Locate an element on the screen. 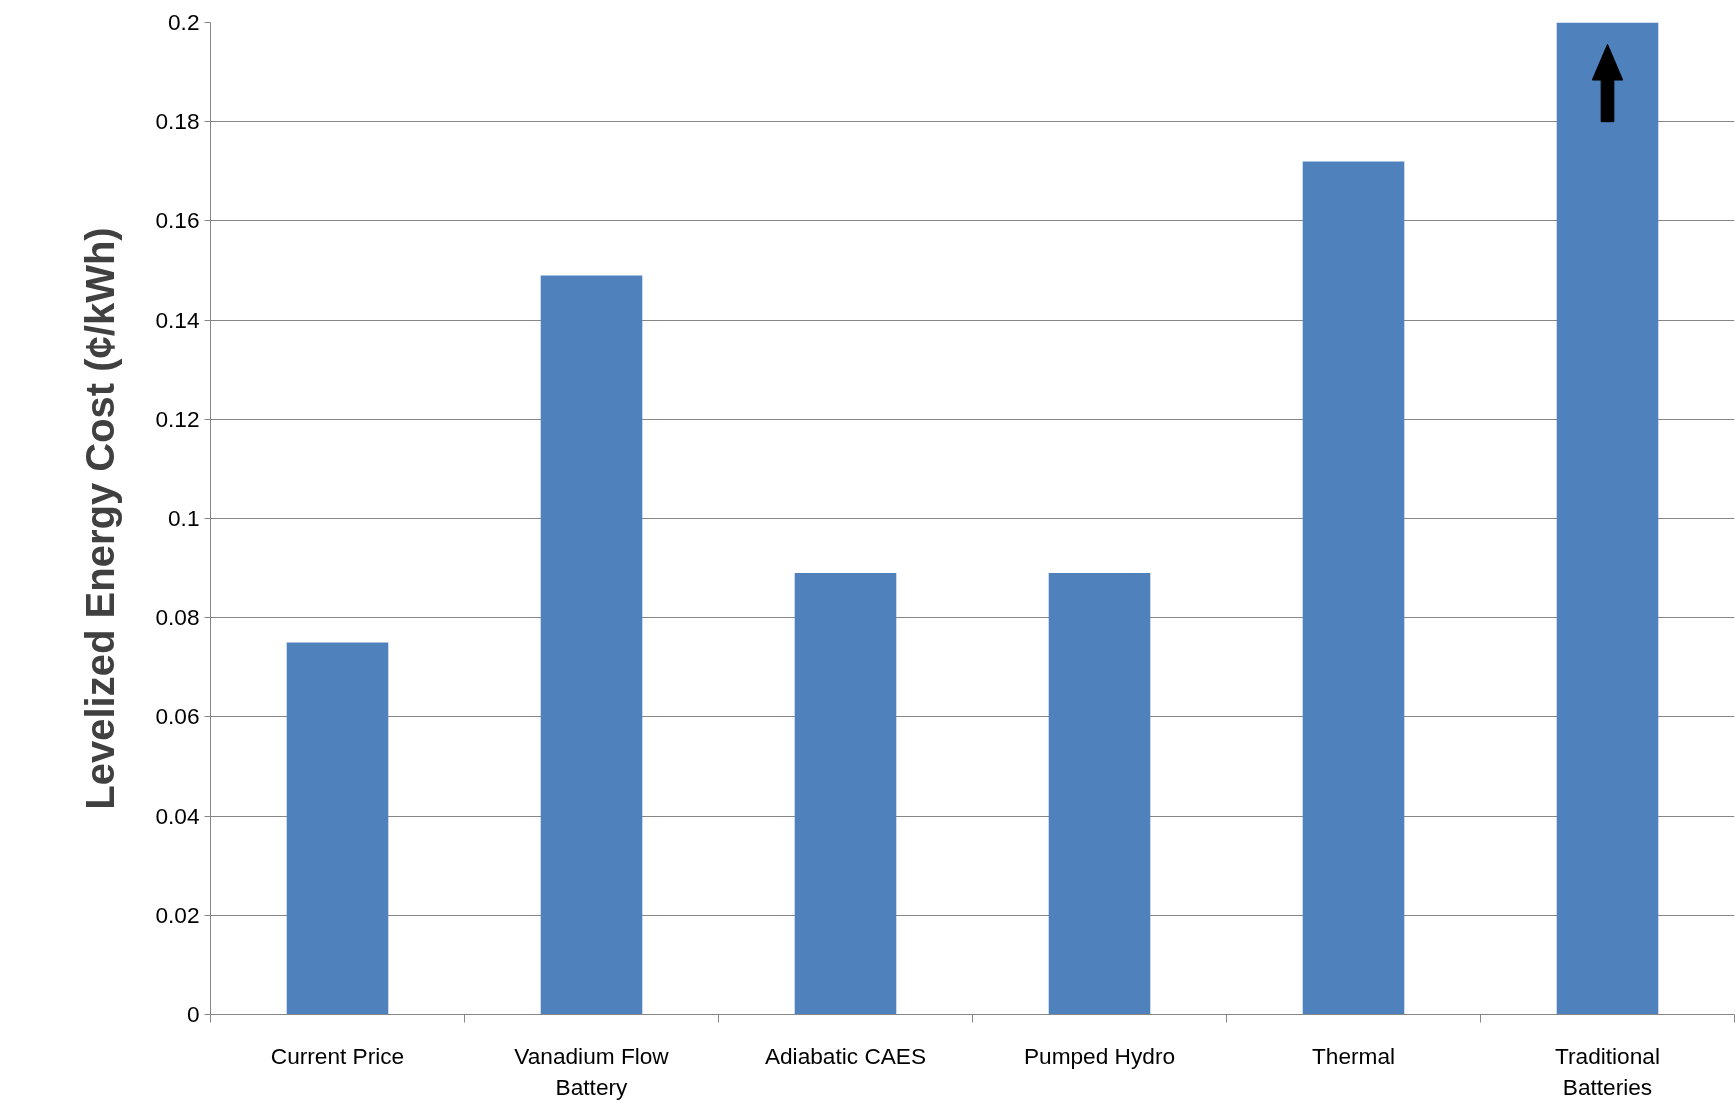  y-tick-label: 0.04 is located at coordinates (177, 815).